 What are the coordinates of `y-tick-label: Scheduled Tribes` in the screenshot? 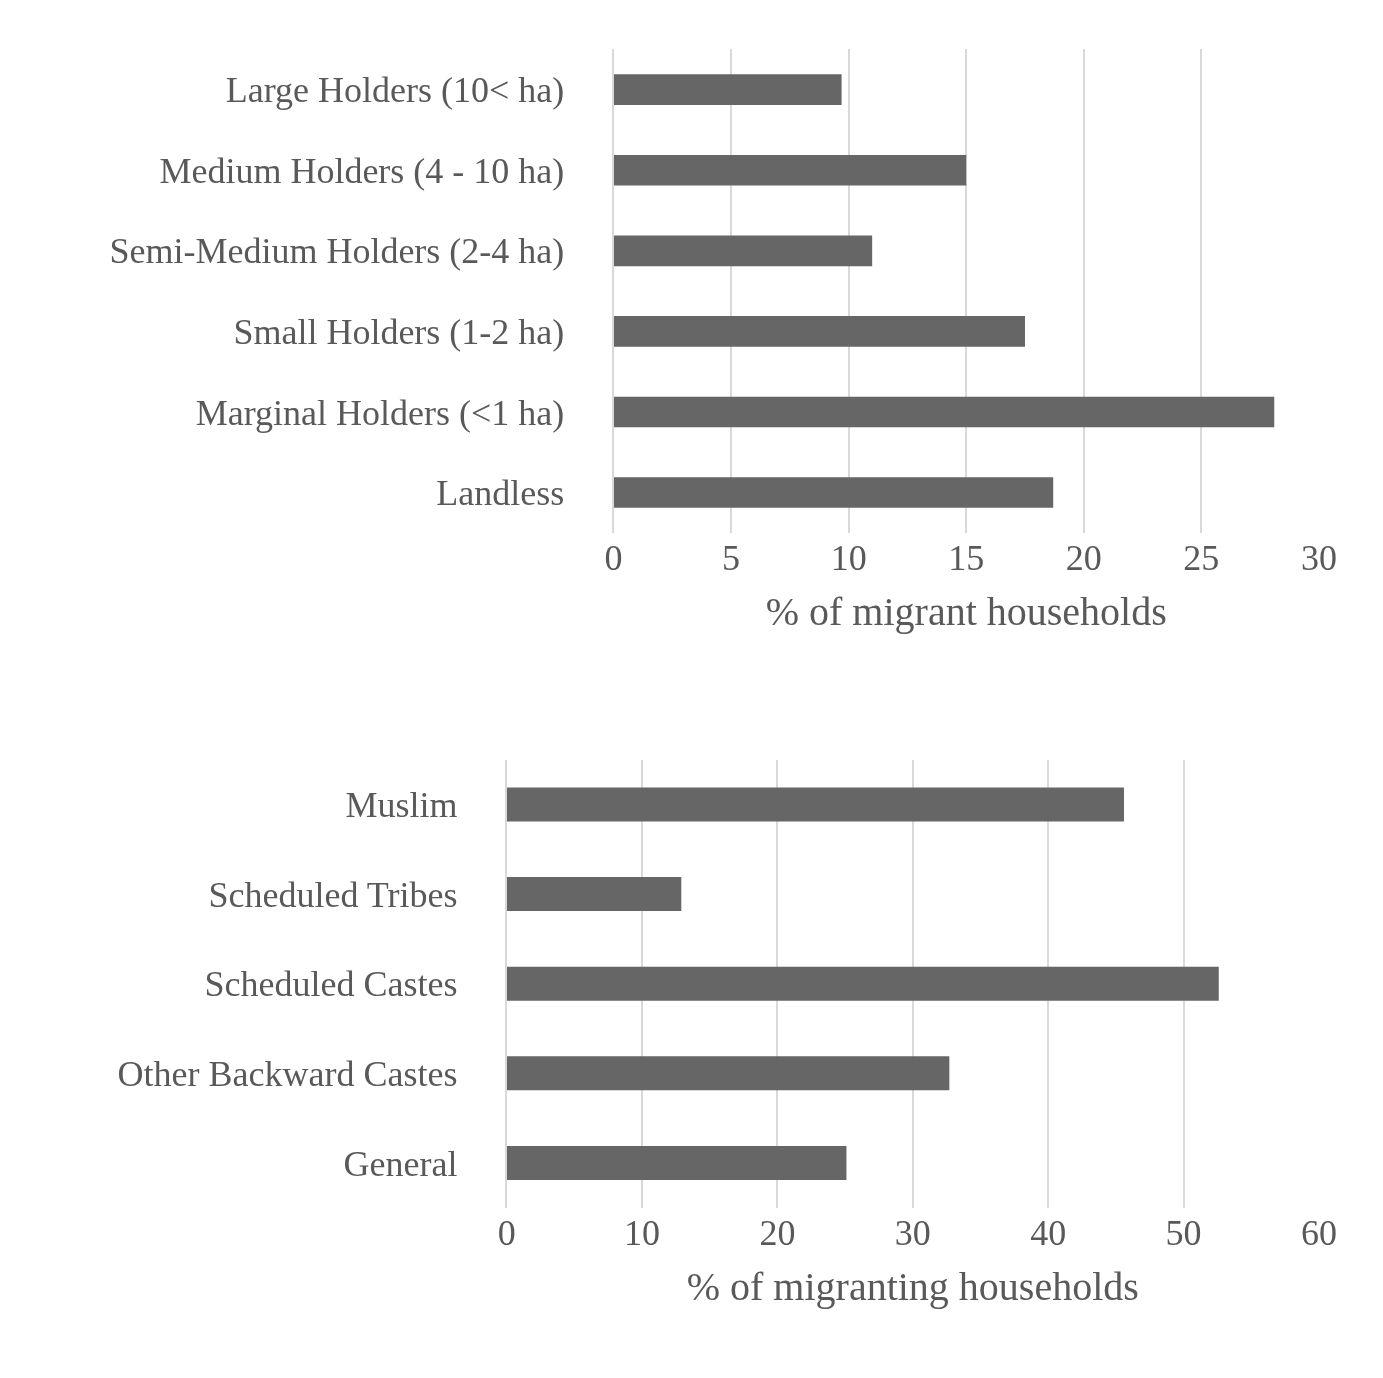 It's located at (333, 894).